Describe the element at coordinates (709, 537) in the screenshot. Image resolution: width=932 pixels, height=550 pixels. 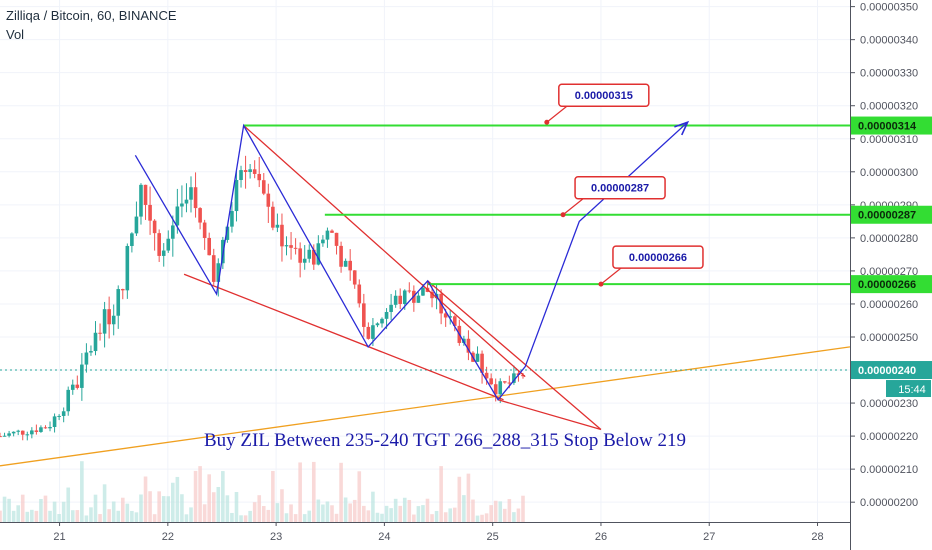
I see `time-tick-label: 27` at that location.